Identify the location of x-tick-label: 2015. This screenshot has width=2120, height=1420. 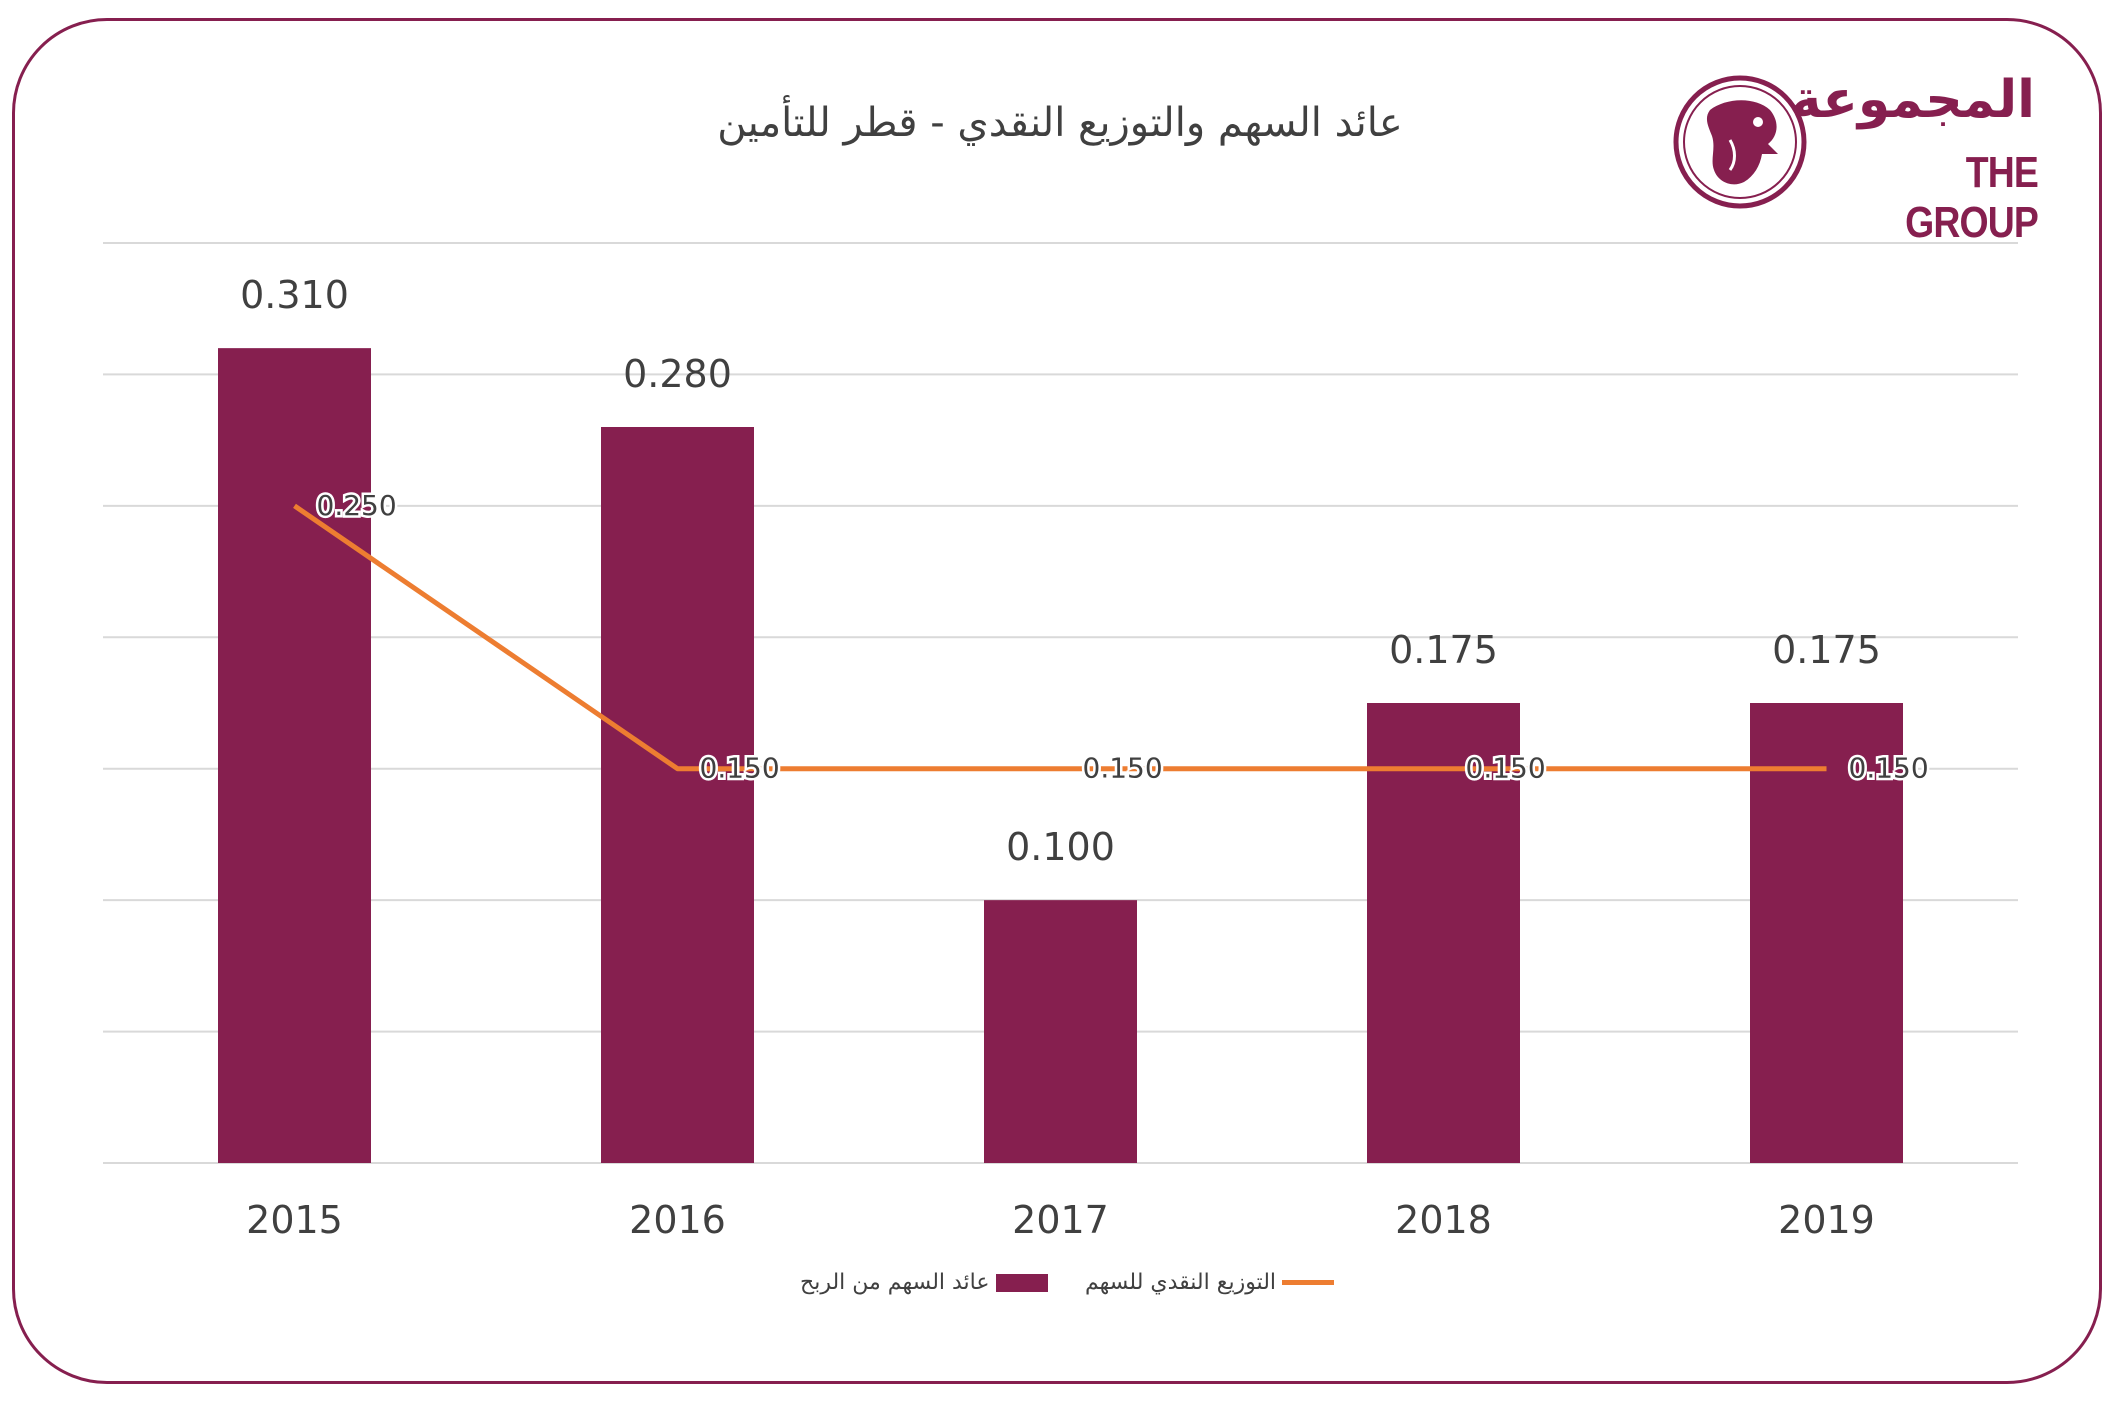
(294, 1220).